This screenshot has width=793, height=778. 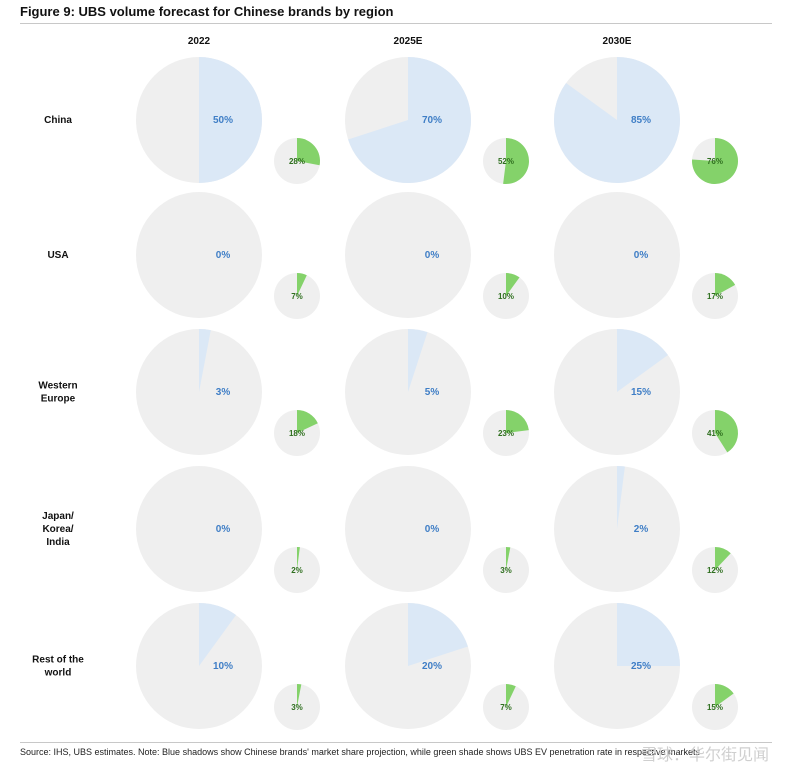 What do you see at coordinates (432, 255) in the screenshot?
I see `market-share-label-1-1: 0%` at bounding box center [432, 255].